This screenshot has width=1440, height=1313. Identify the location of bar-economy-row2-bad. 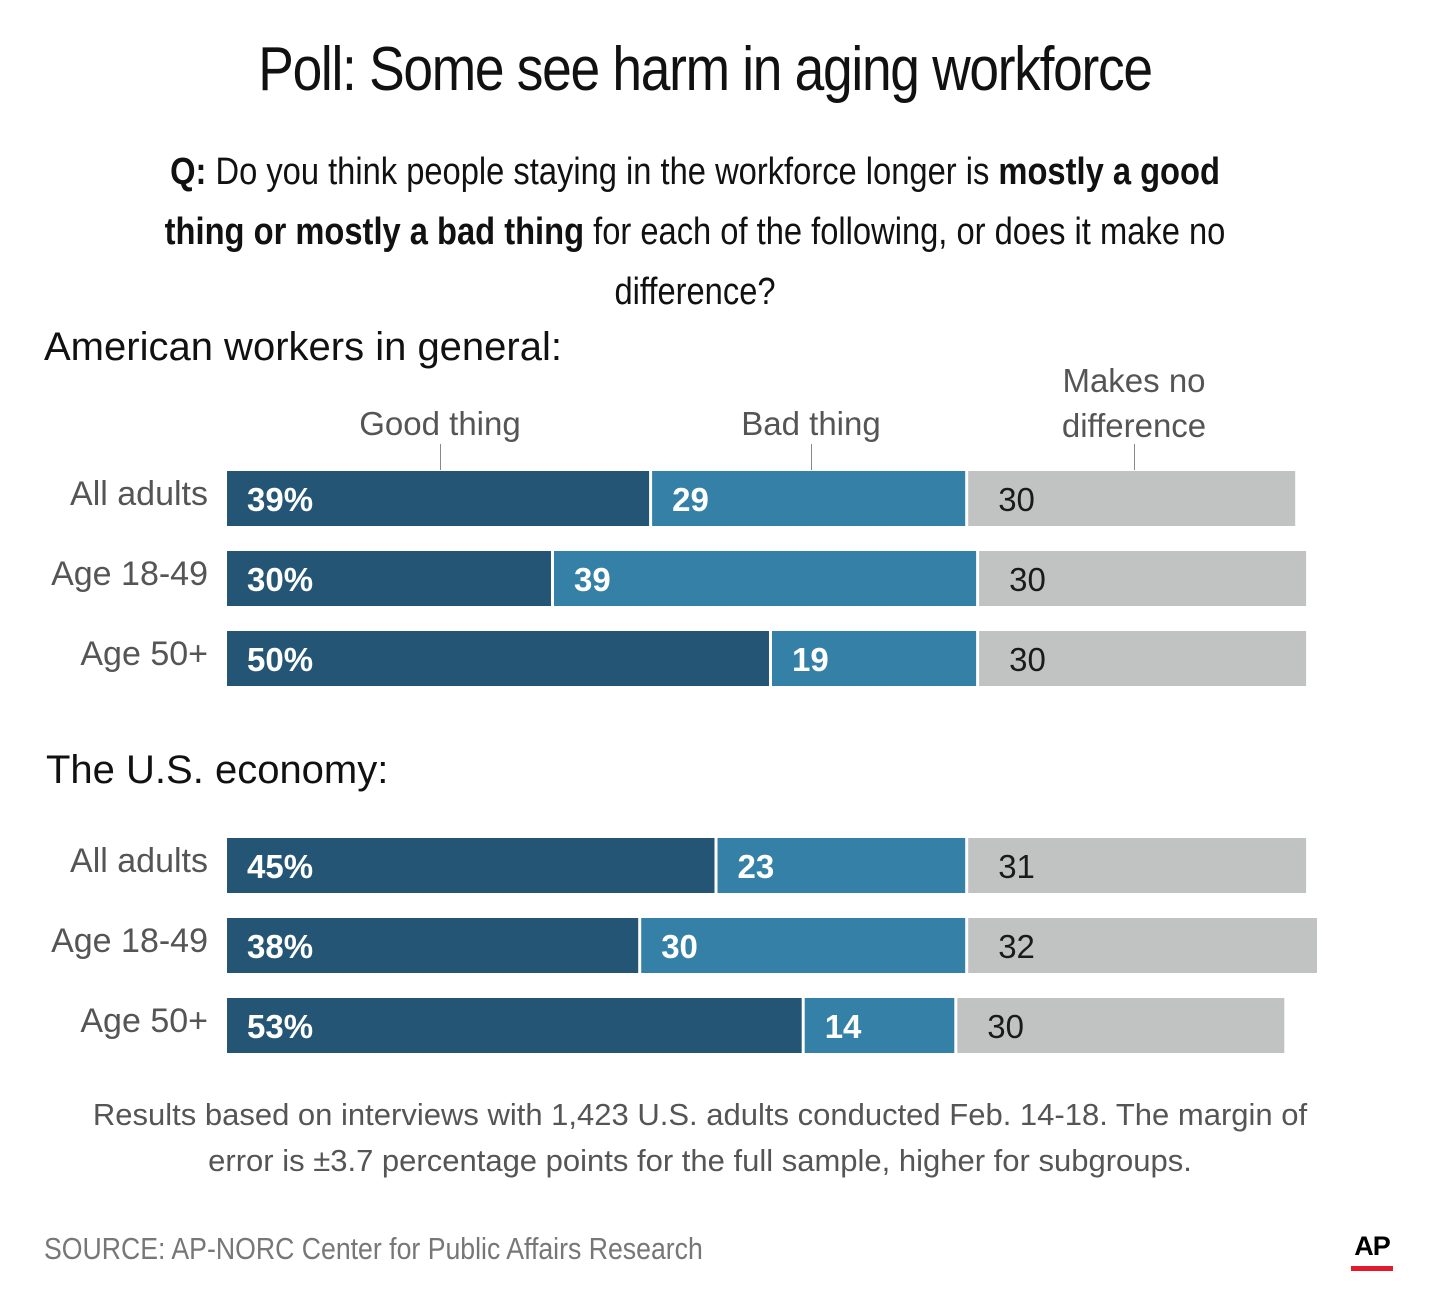
(879, 1025).